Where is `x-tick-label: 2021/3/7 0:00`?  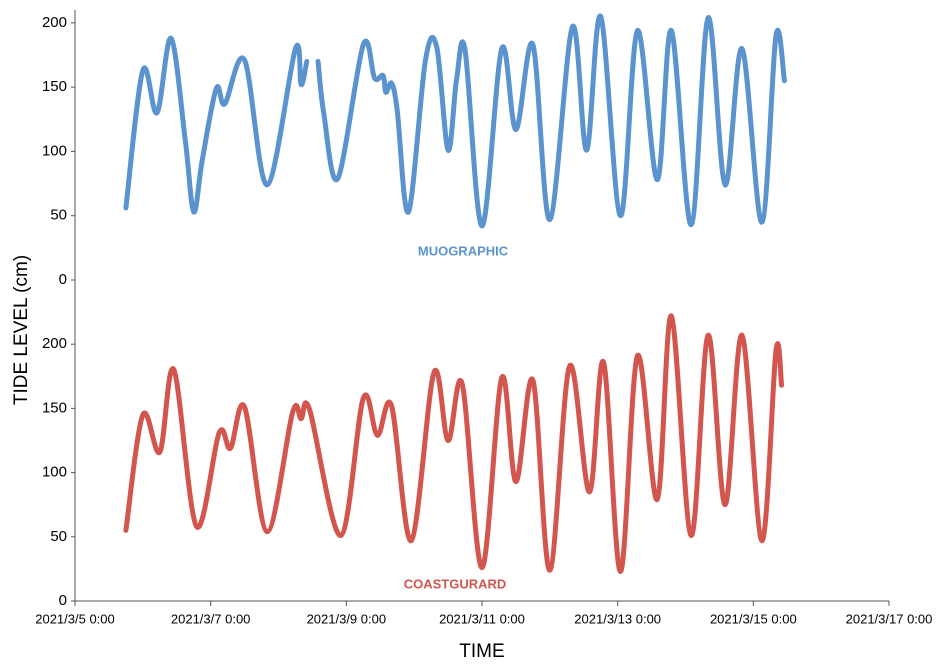 x-tick-label: 2021/3/7 0:00 is located at coordinates (211, 618).